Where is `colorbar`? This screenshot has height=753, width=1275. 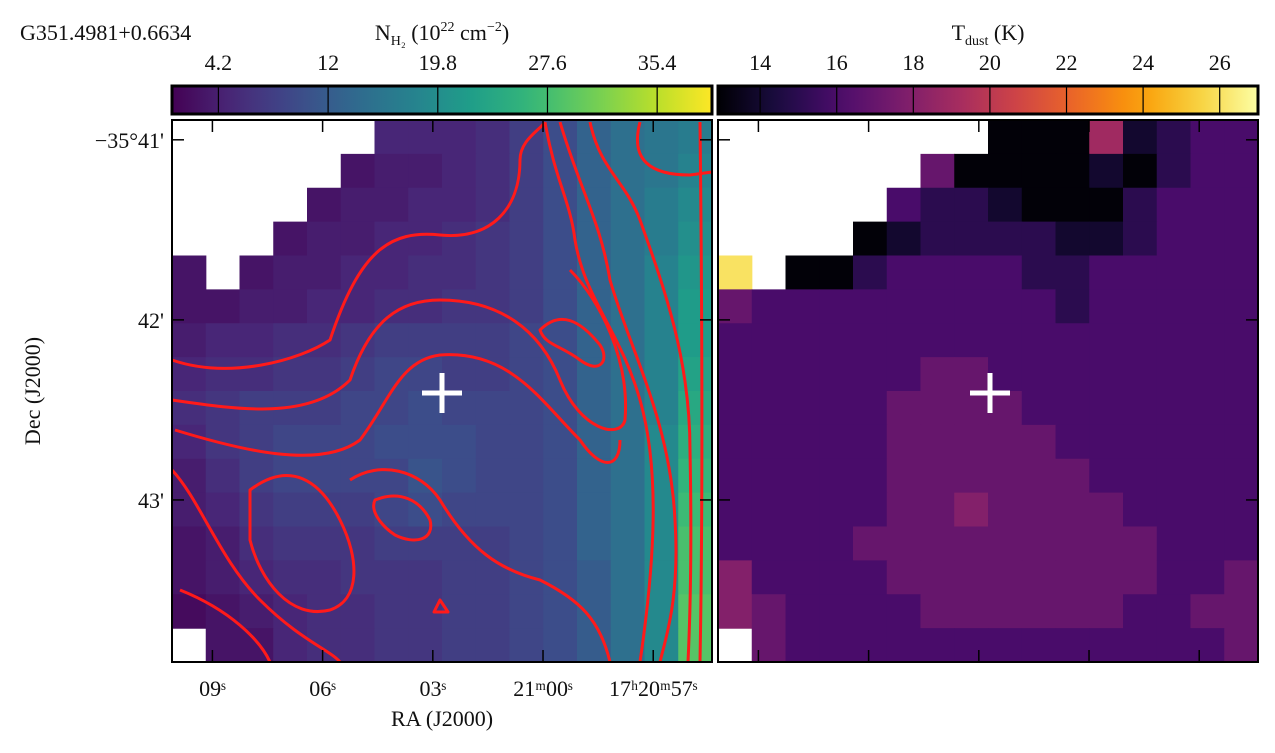
colorbar is located at coordinates (988, 100).